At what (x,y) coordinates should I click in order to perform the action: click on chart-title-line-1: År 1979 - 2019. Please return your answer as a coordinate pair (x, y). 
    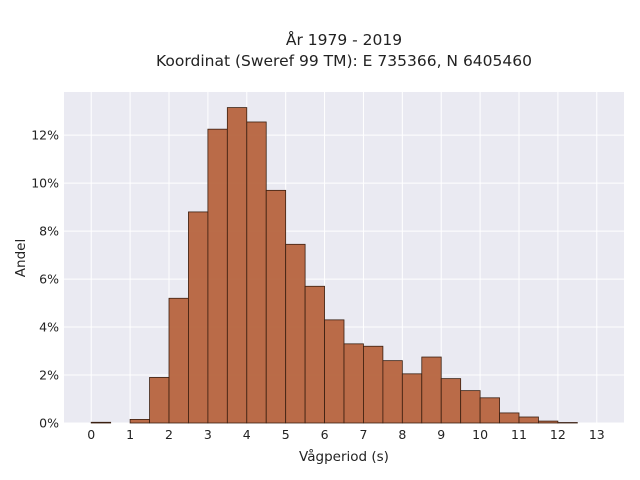
    Looking at the image, I should click on (344, 39).